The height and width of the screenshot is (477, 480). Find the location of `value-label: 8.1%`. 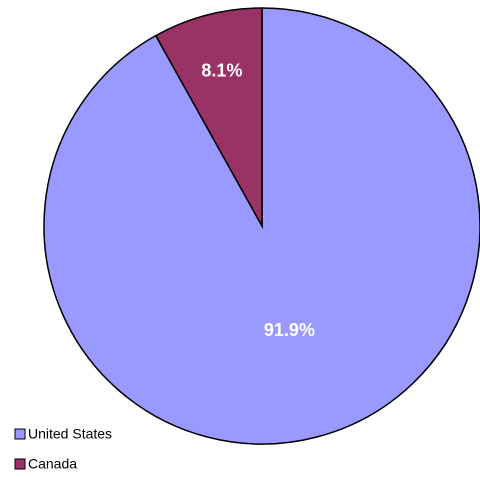

value-label: 8.1% is located at coordinates (221, 71).